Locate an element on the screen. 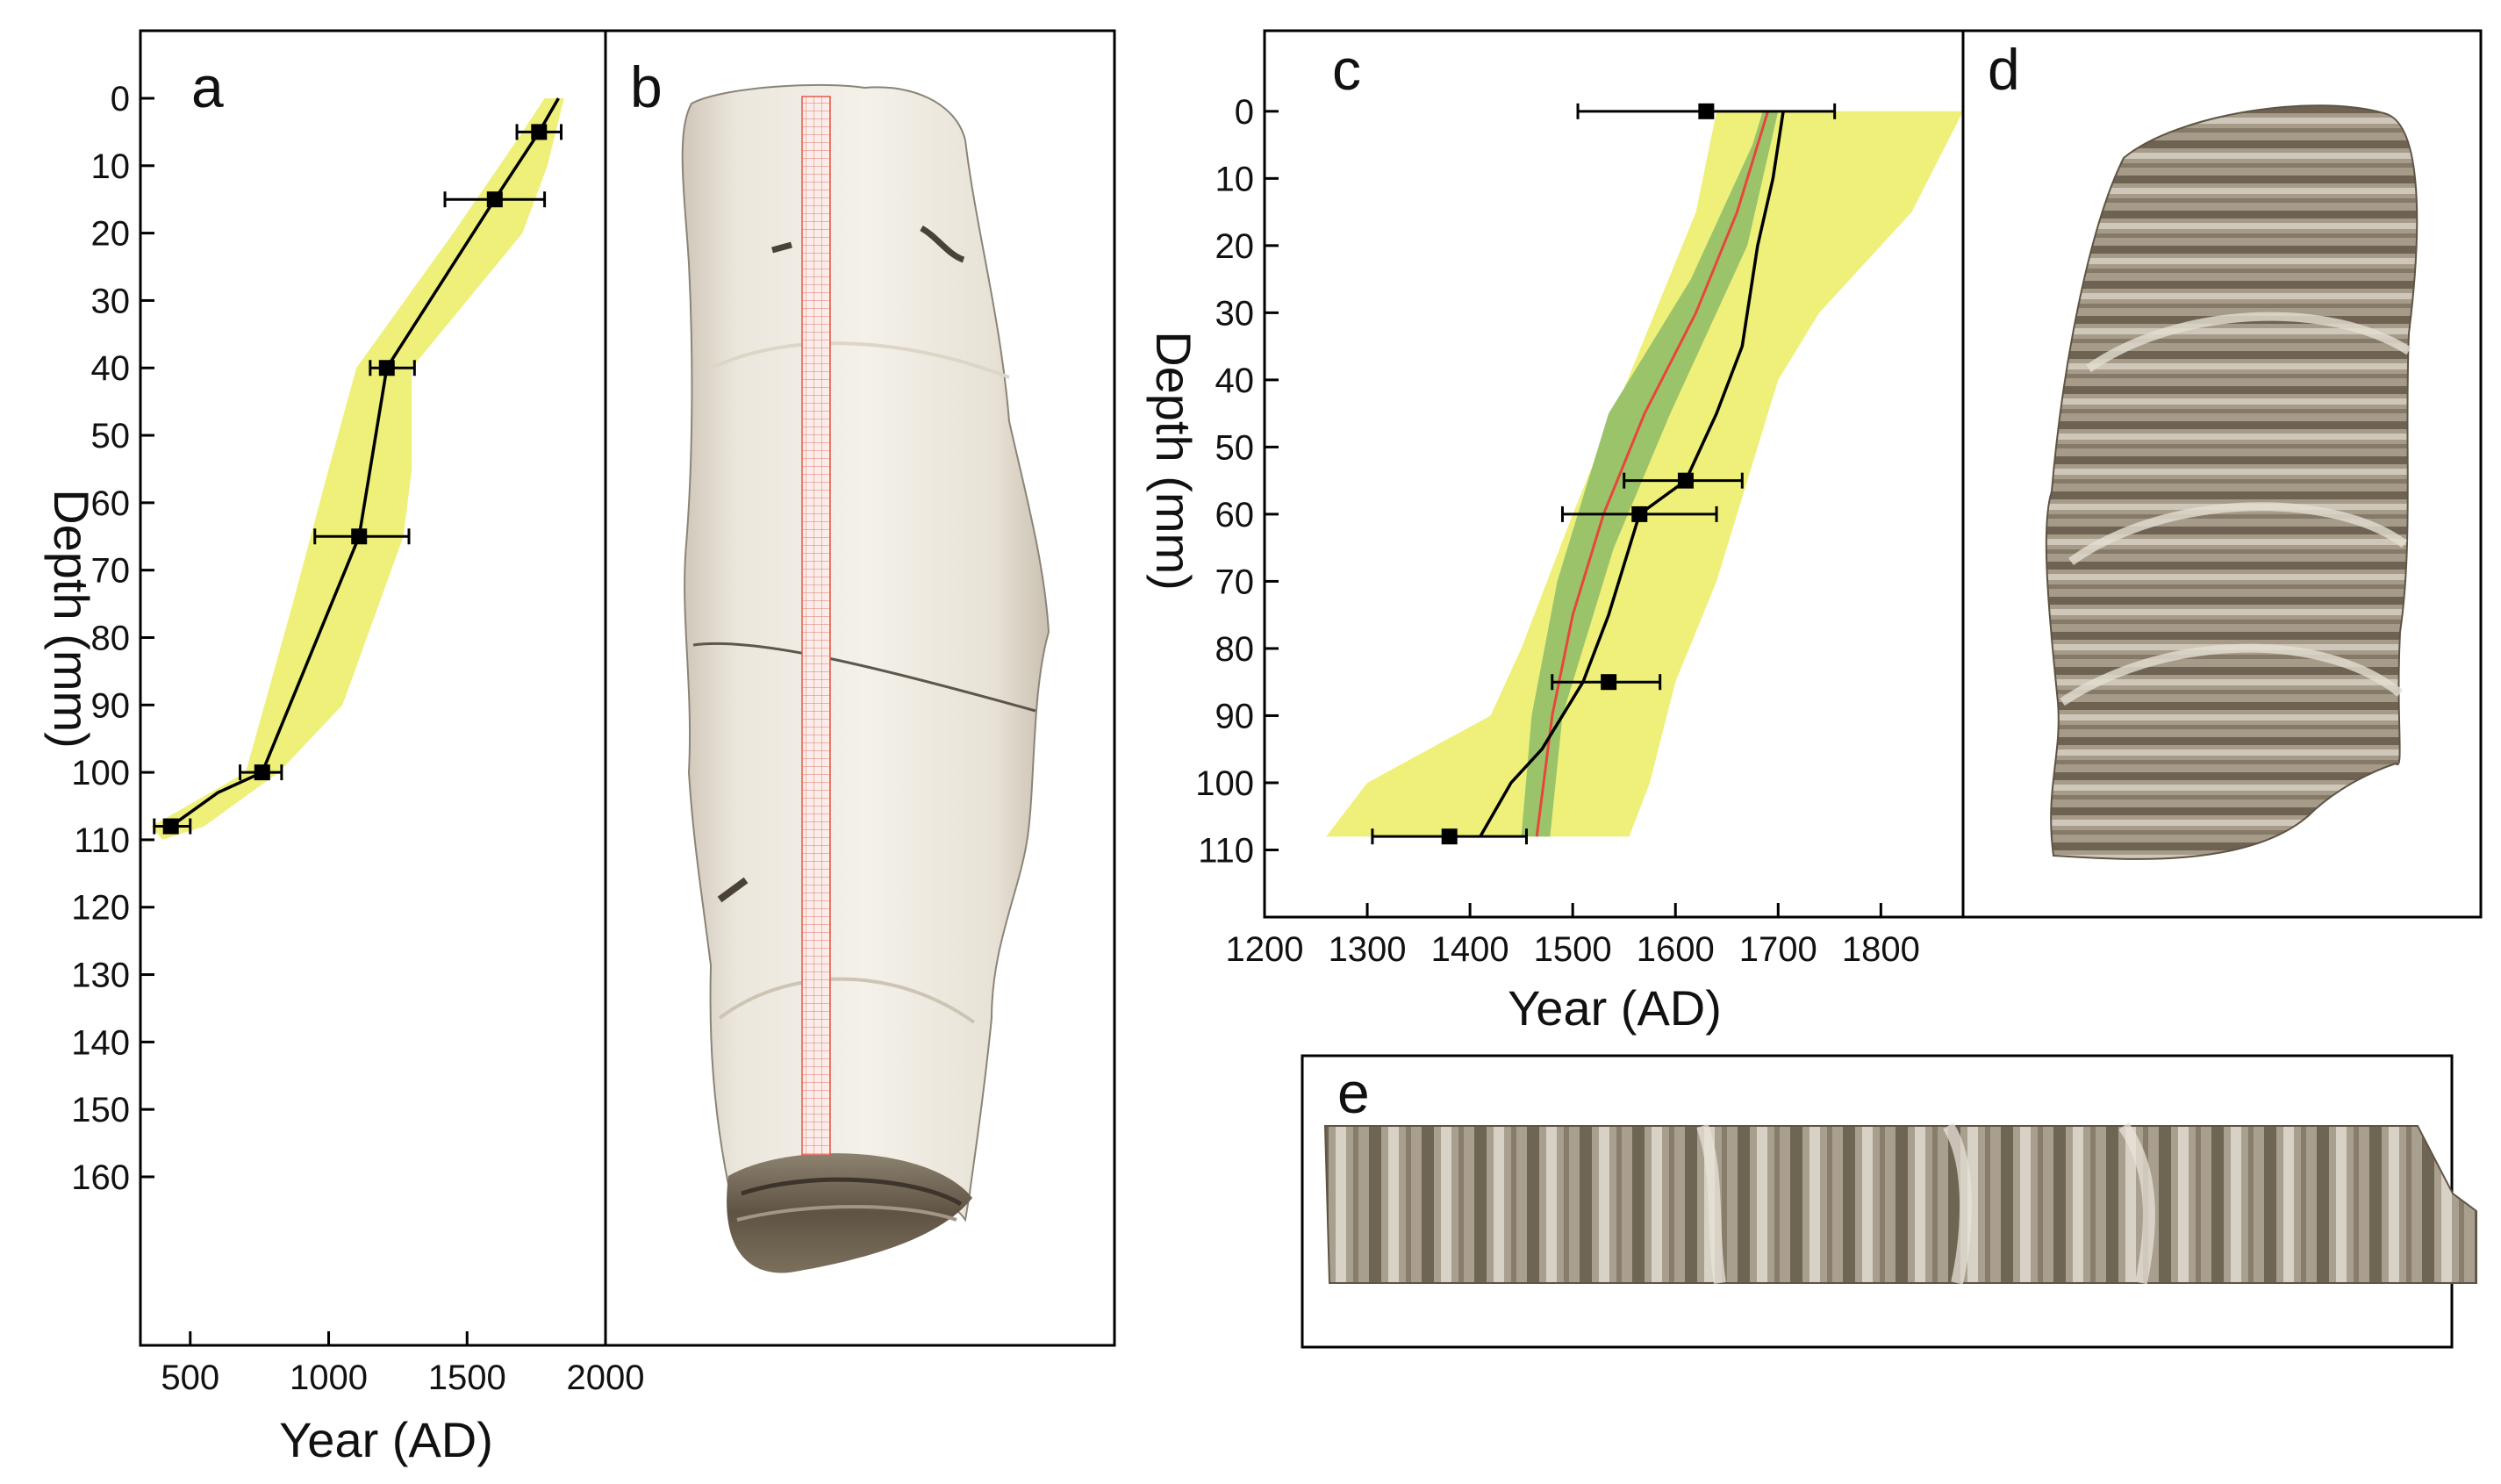  panel-d: d is located at coordinates (2222, 474).